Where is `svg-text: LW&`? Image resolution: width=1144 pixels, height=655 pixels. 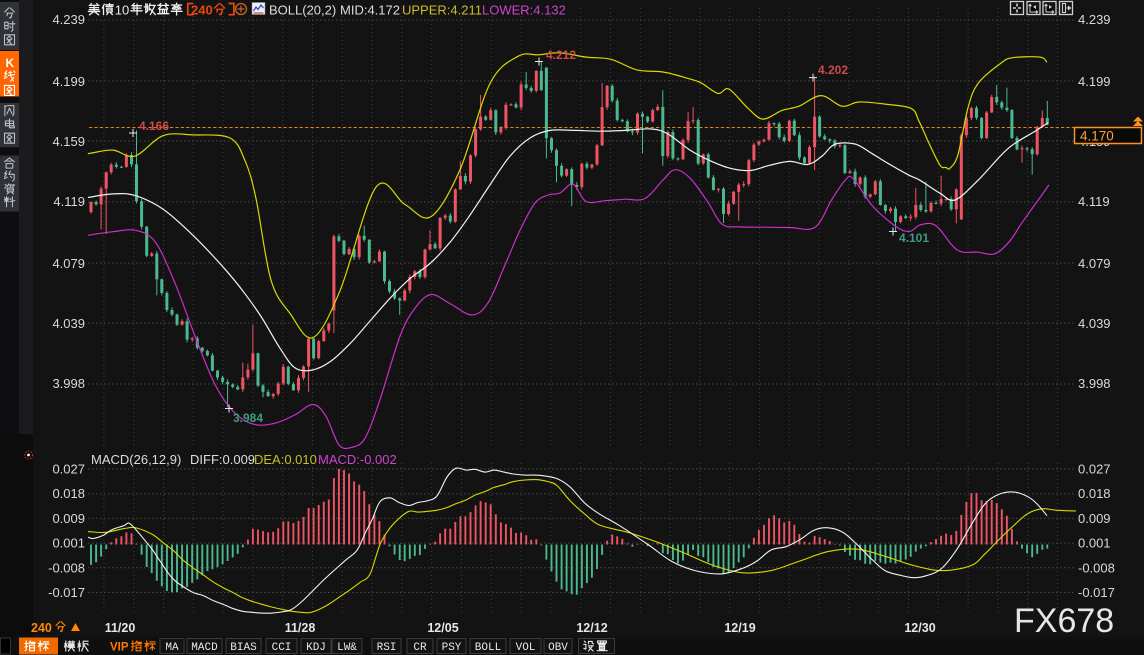
svg-text: LW& is located at coordinates (347, 648).